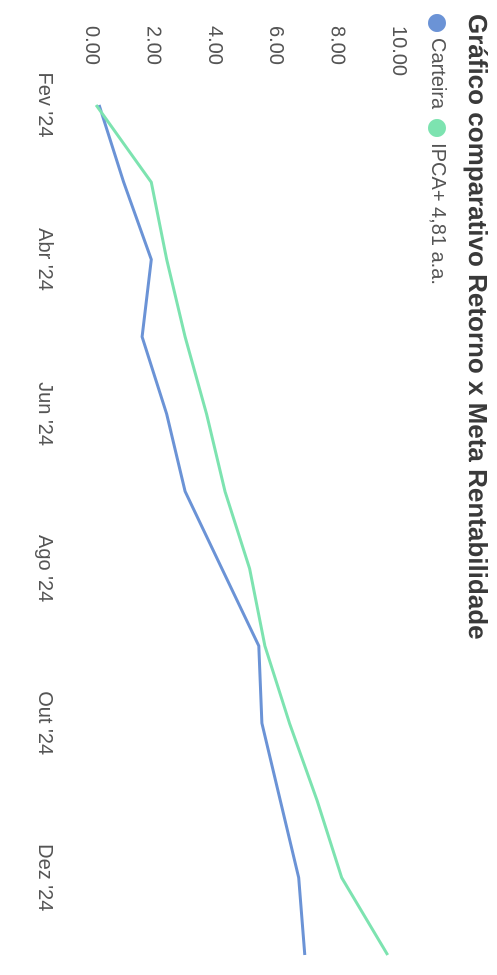  What do you see at coordinates (338, 45) in the screenshot?
I see `y-tick-label: 8.00` at bounding box center [338, 45].